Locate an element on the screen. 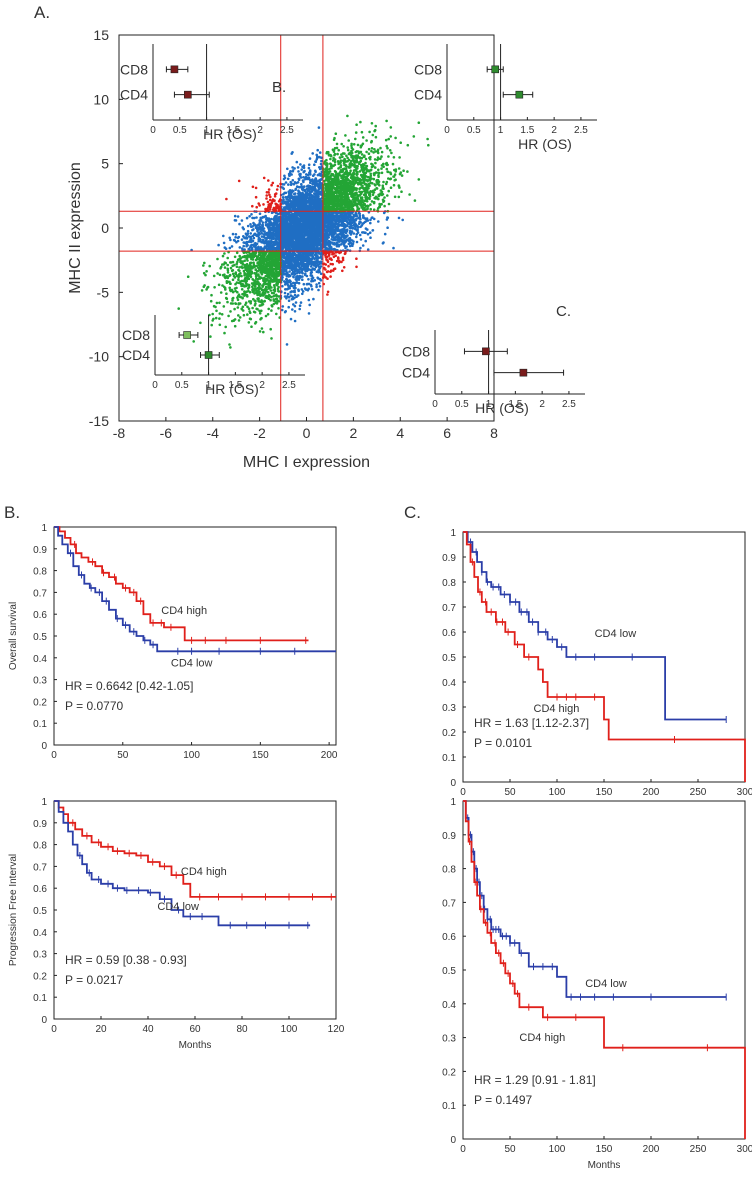 The image size is (752, 1181). km-b-pfi-series-label-0: CD4 high is located at coordinates (204, 872).